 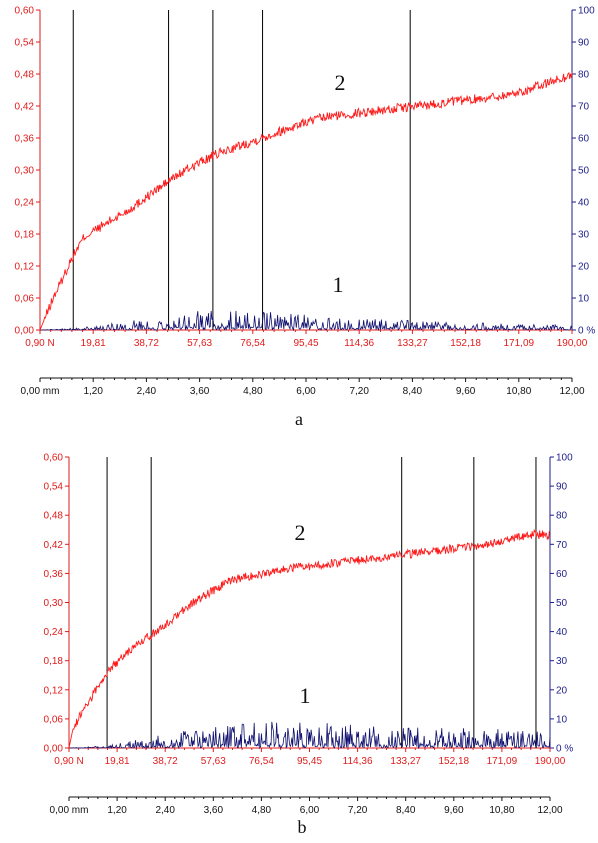 I want to click on panel-label: b, so click(x=302, y=827).